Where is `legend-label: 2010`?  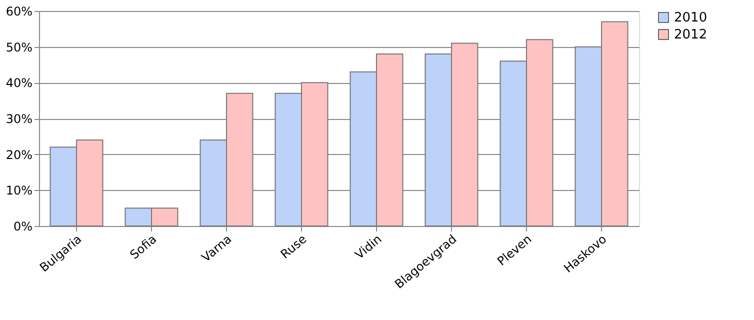 legend-label: 2010 is located at coordinates (691, 18).